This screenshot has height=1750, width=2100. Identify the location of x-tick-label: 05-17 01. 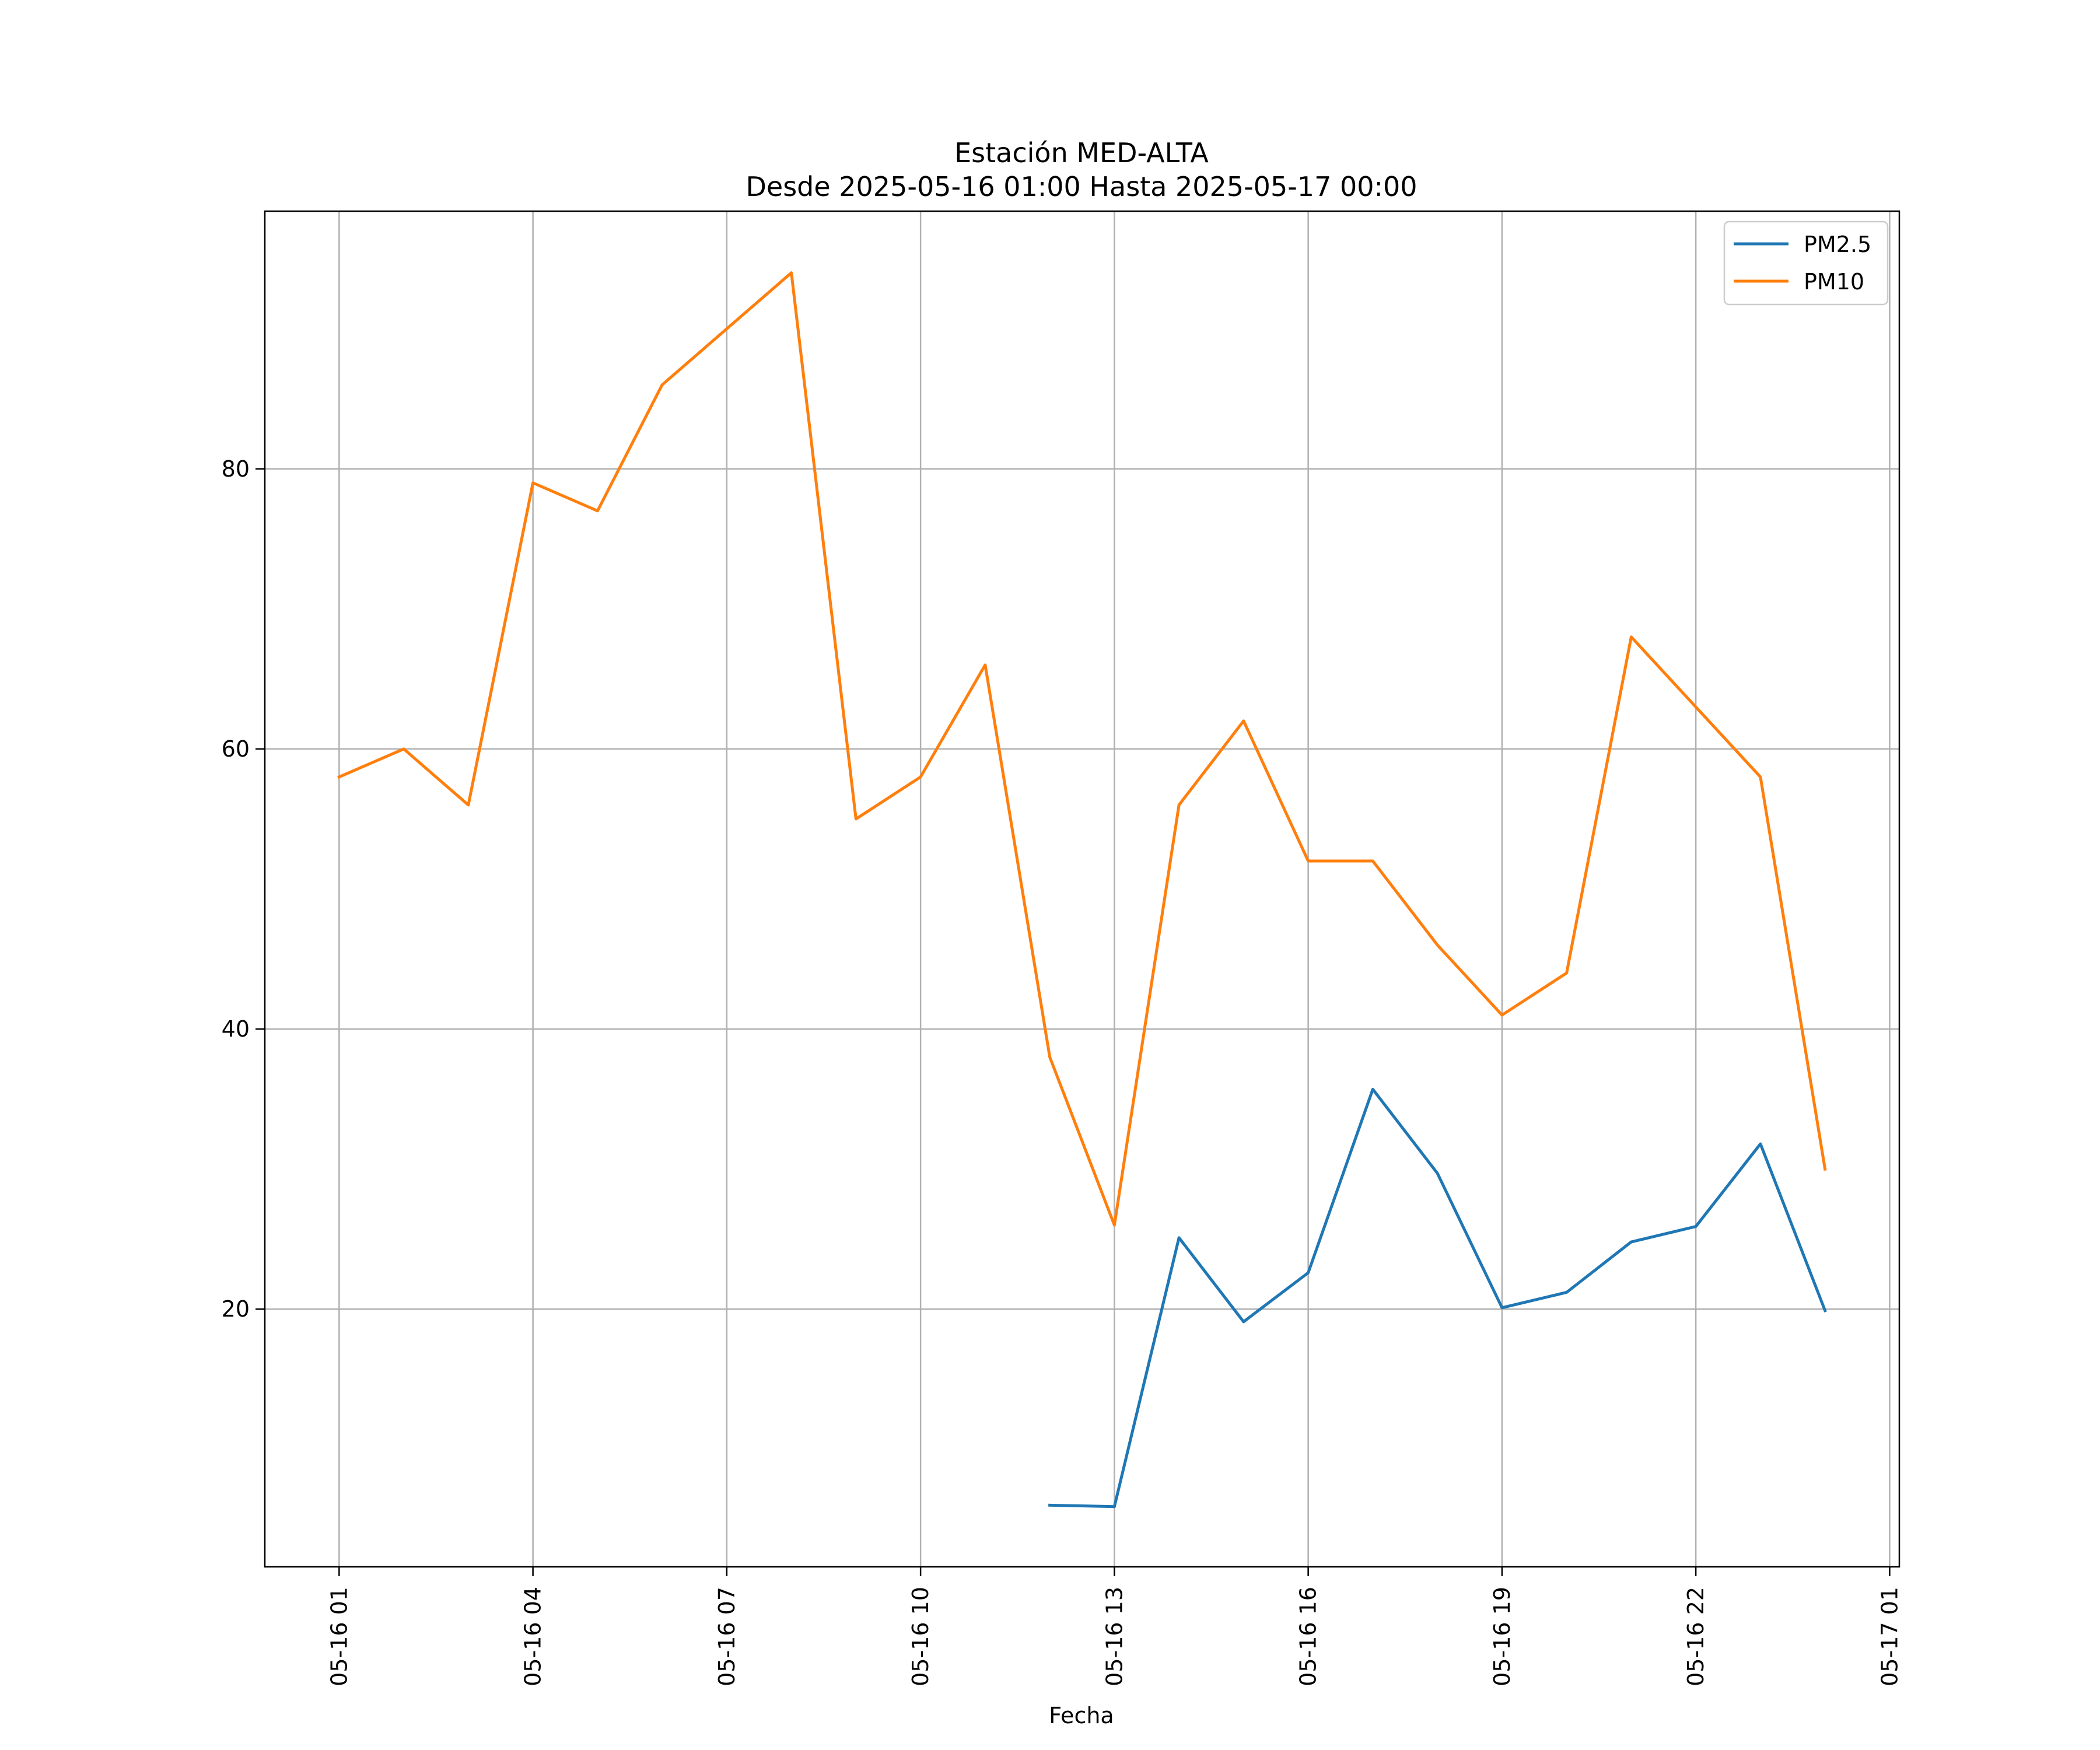
(1889, 1636).